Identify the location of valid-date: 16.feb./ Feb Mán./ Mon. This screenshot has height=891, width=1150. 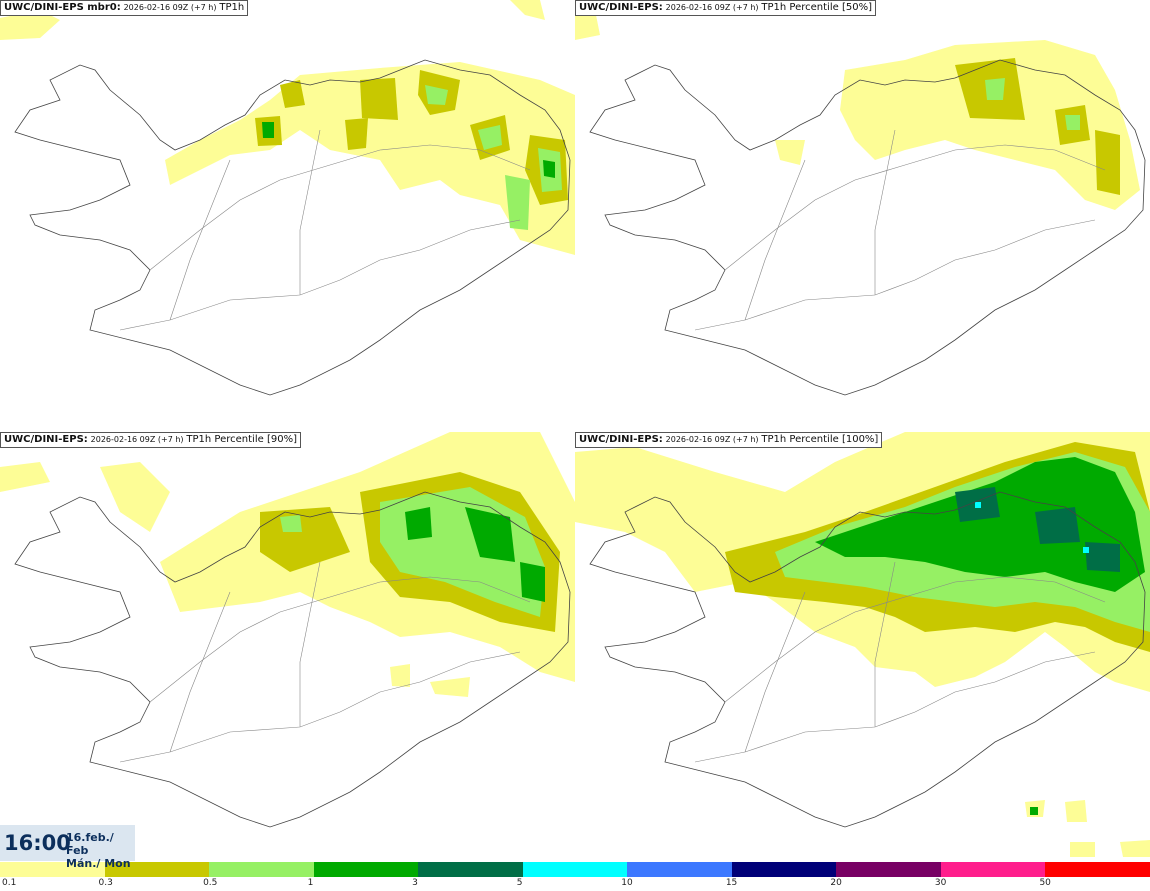
(100, 850).